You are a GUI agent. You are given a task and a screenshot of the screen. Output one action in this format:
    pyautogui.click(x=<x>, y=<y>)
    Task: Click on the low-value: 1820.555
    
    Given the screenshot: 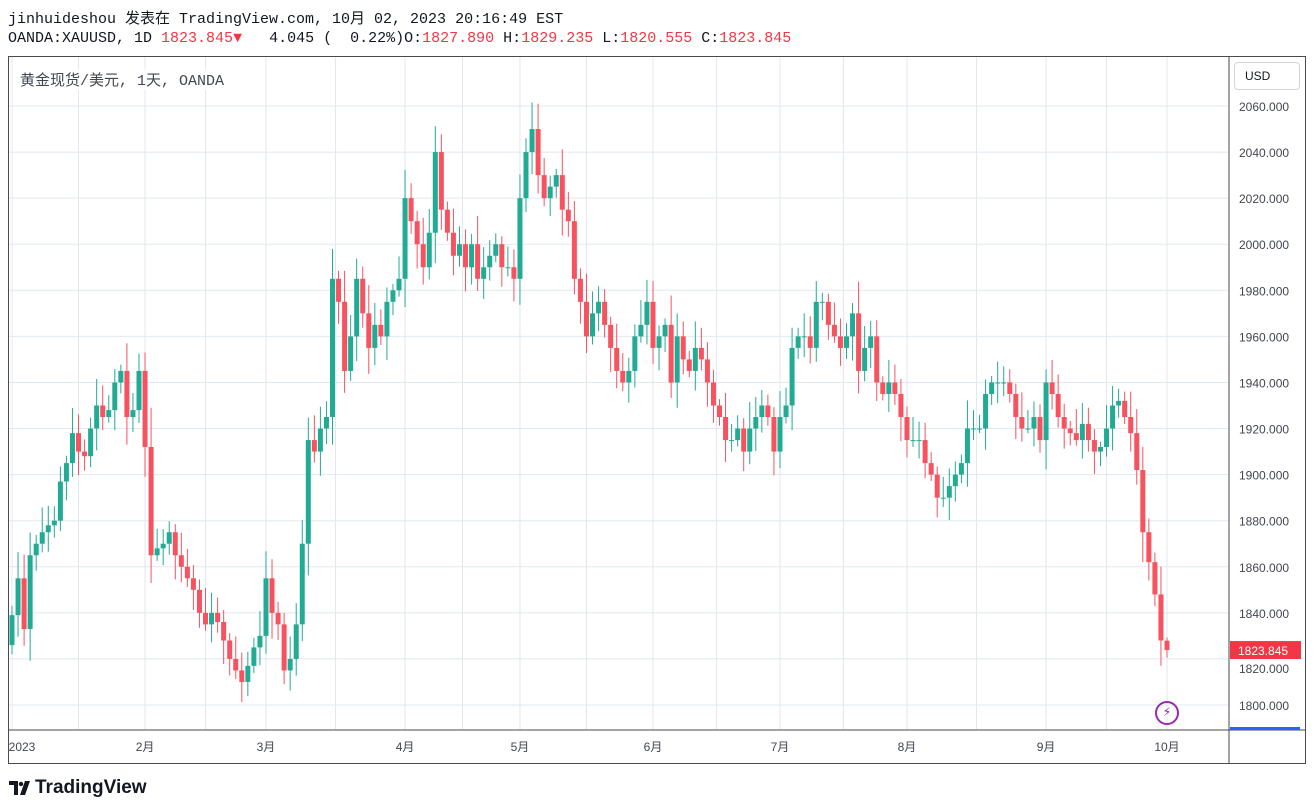 What is the action you would take?
    pyautogui.click(x=656, y=38)
    